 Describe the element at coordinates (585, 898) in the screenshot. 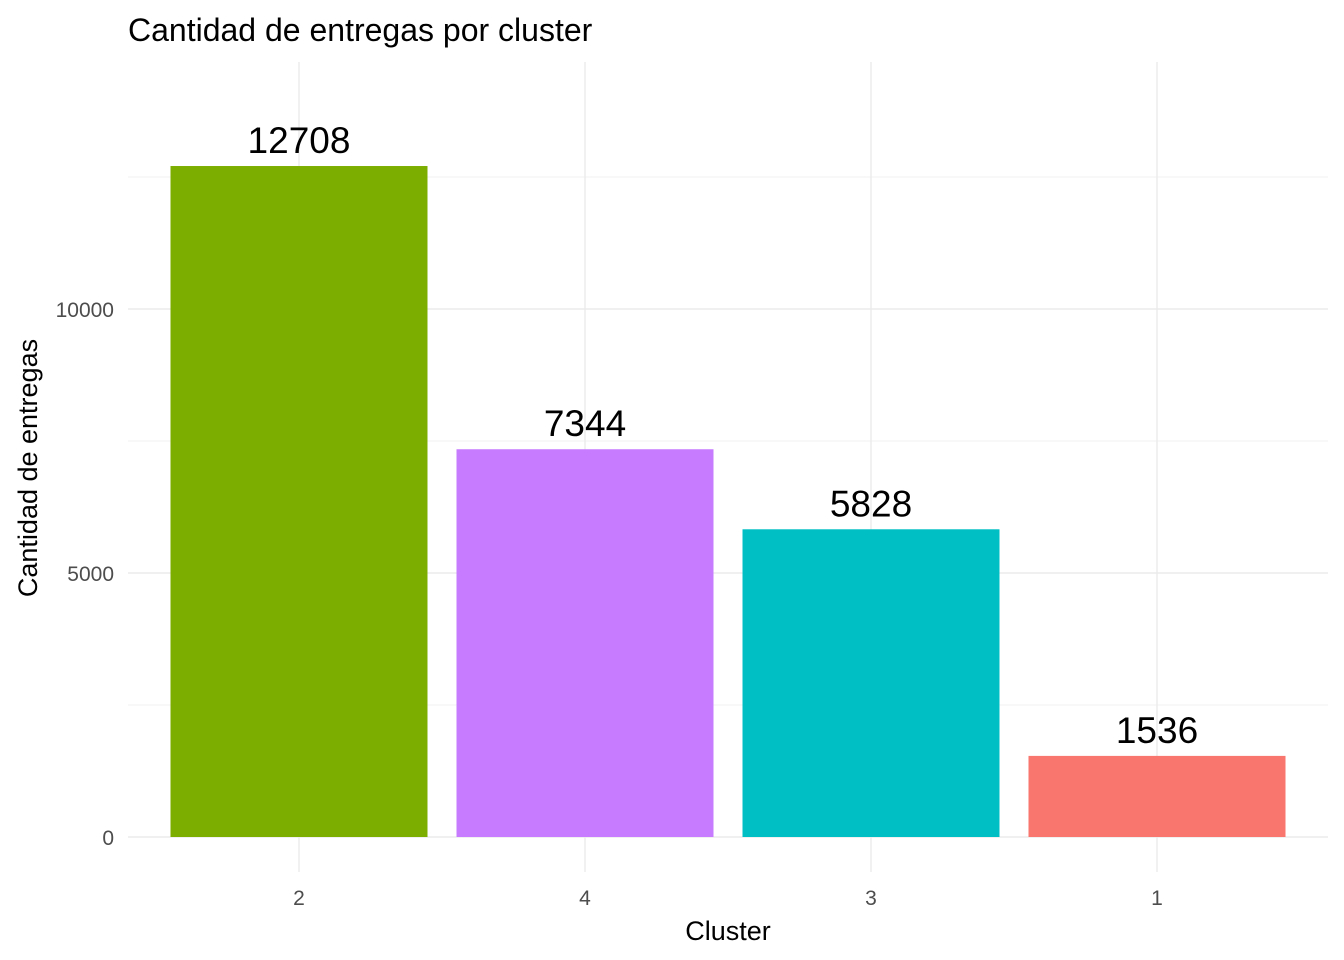

I see `x-tick-label-4: 4` at that location.